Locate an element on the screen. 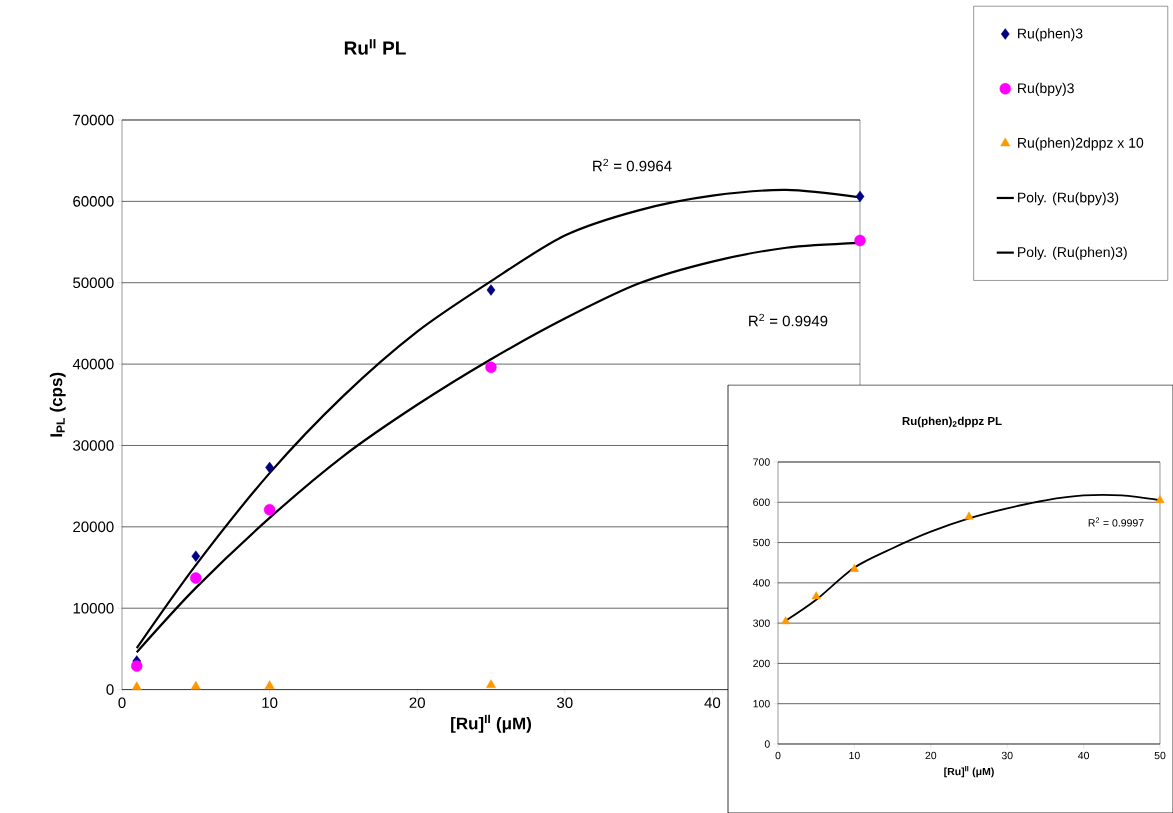  y-tick-label: 60000 is located at coordinates (93, 201).